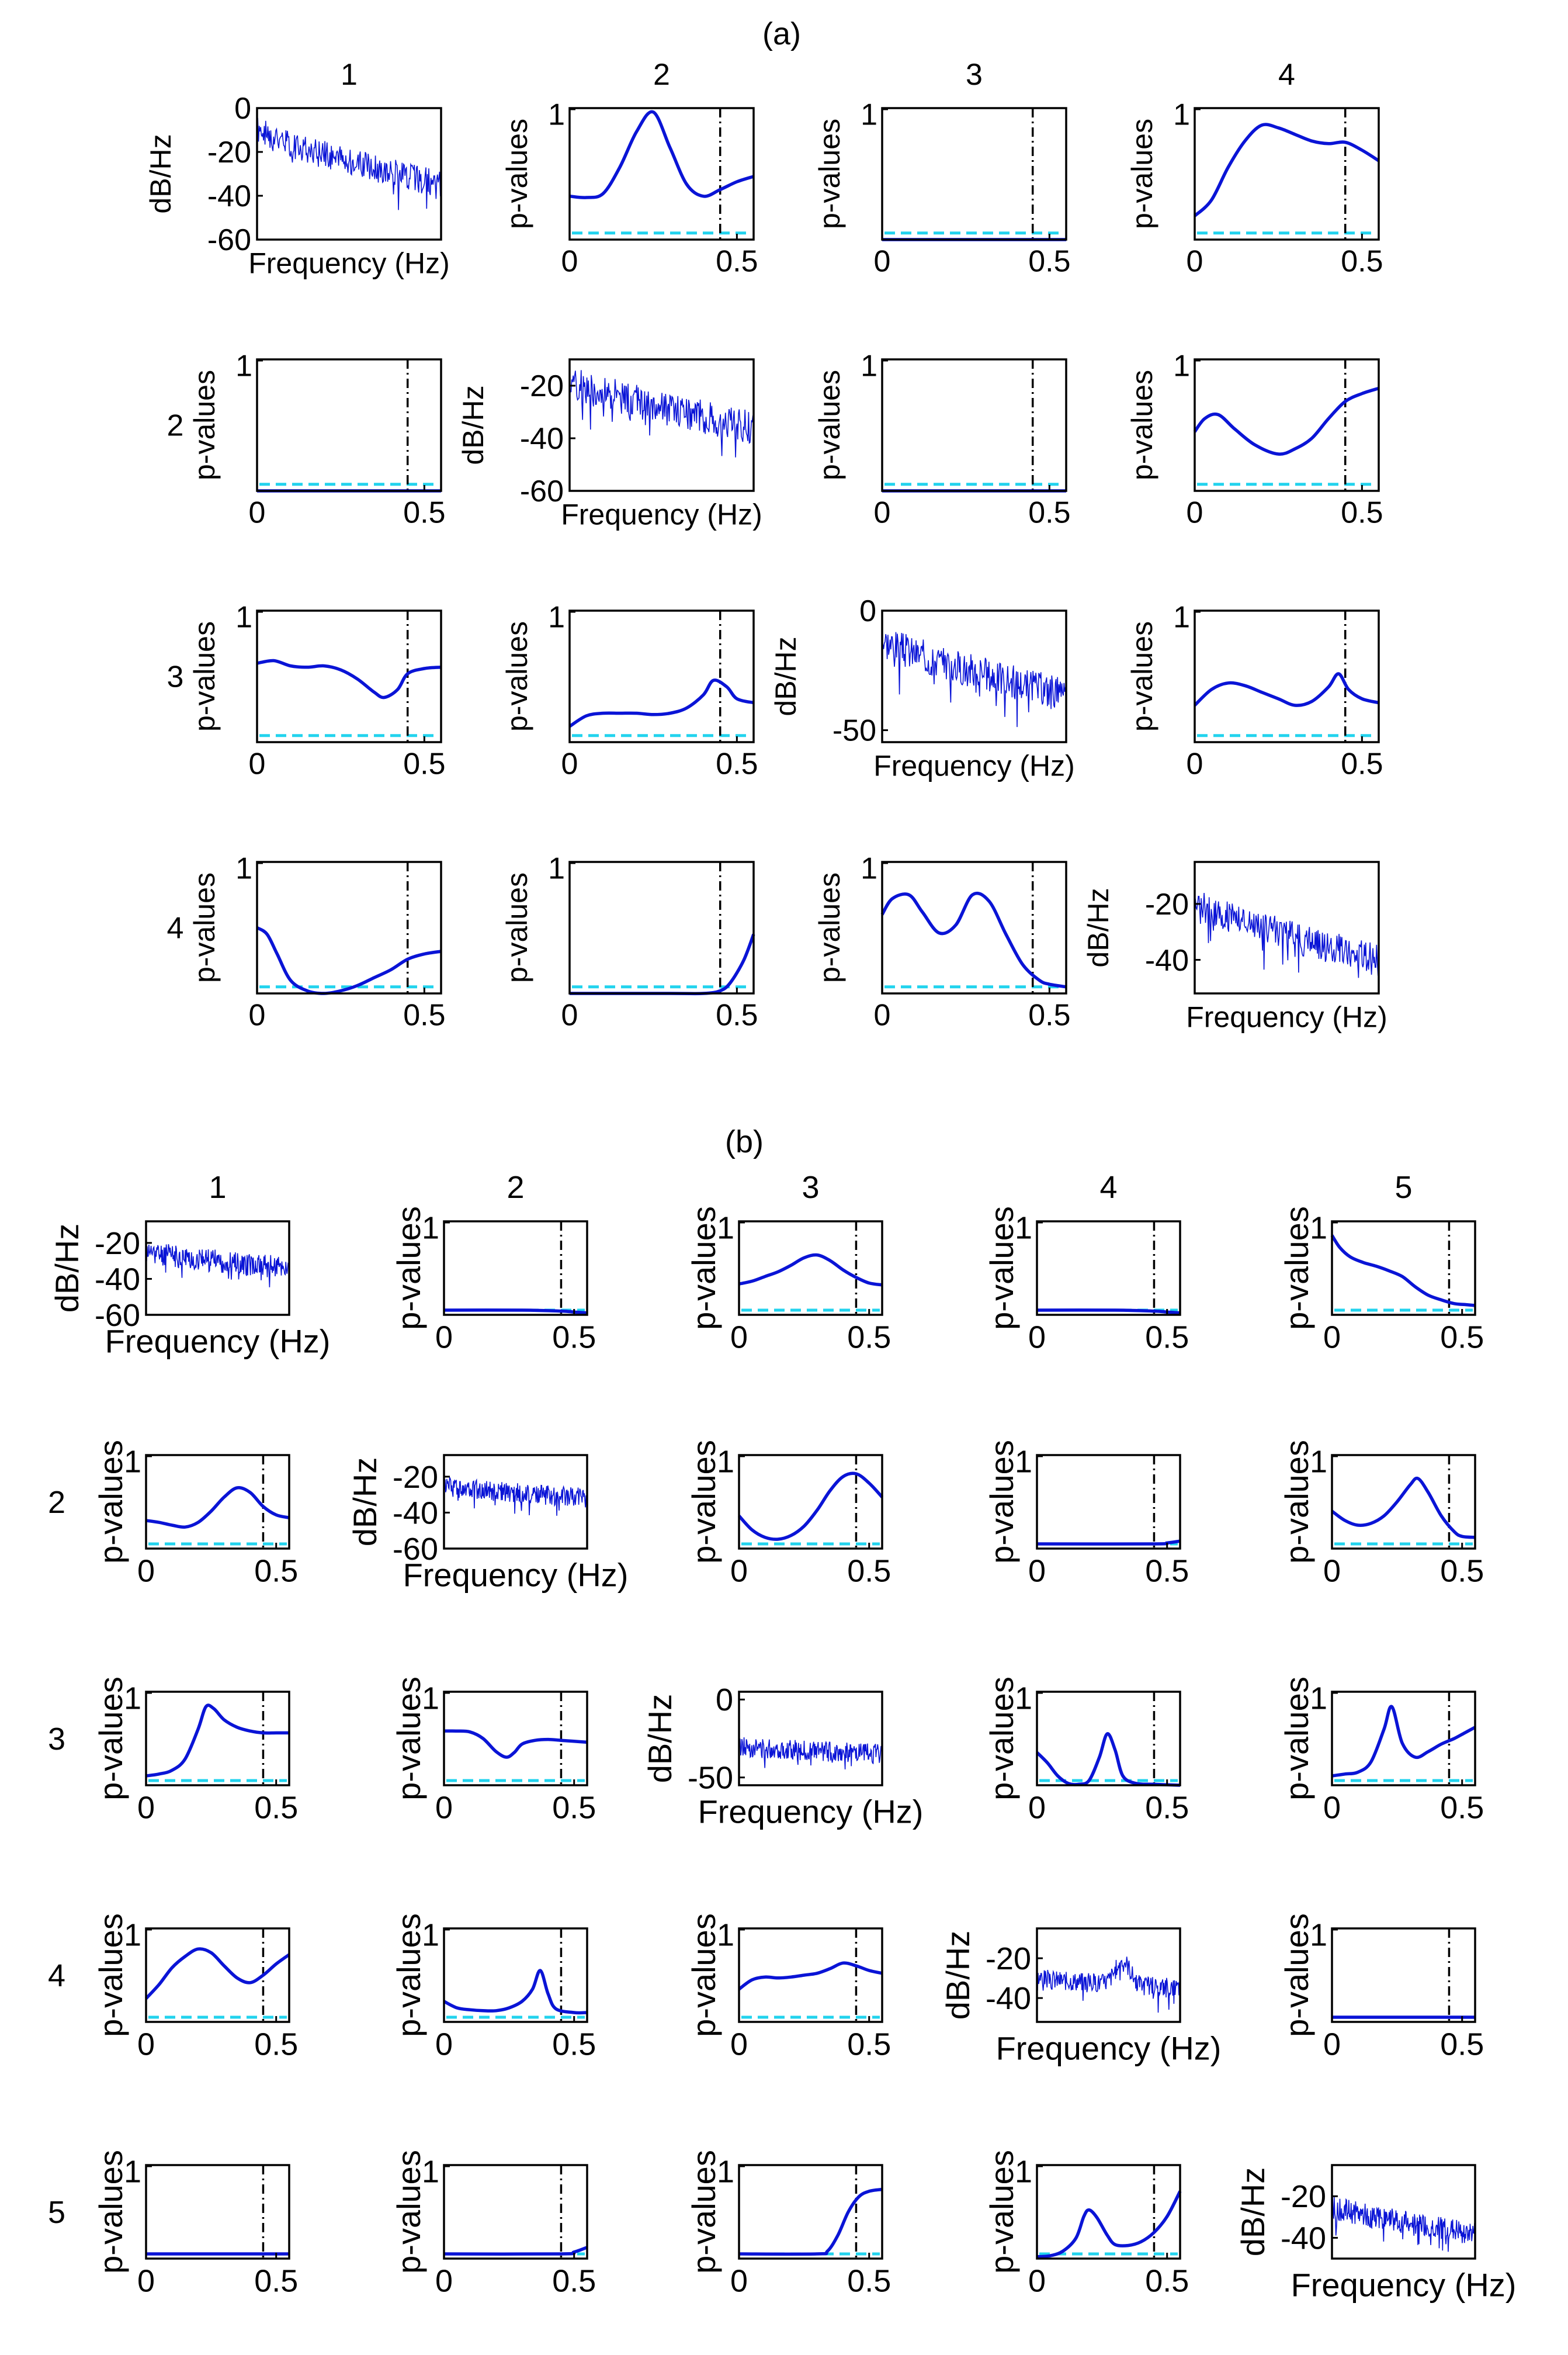 Image resolution: width=1568 pixels, height=2355 pixels. Describe the element at coordinates (424, 513) in the screenshot. I see `panel-a-cell-2-1-xtick-label: 0.5` at that location.